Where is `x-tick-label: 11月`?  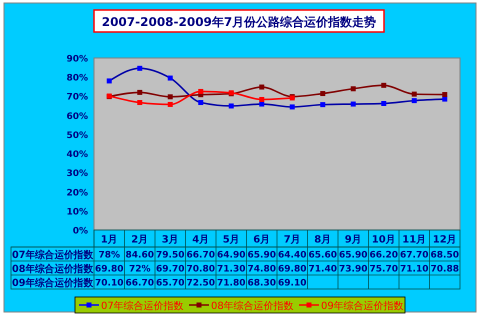 x-tick-label: 11月 is located at coordinates (414, 240).